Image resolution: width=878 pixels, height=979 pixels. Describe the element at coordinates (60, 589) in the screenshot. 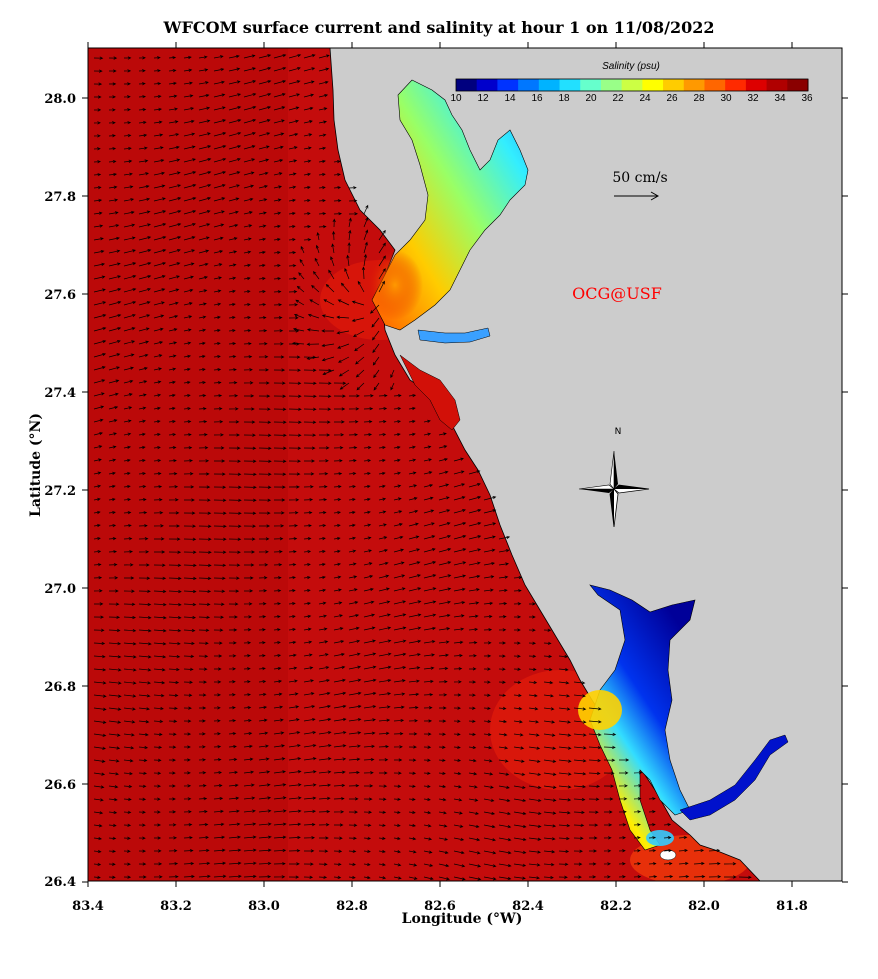

I see `y-tick-label: 27.0` at that location.